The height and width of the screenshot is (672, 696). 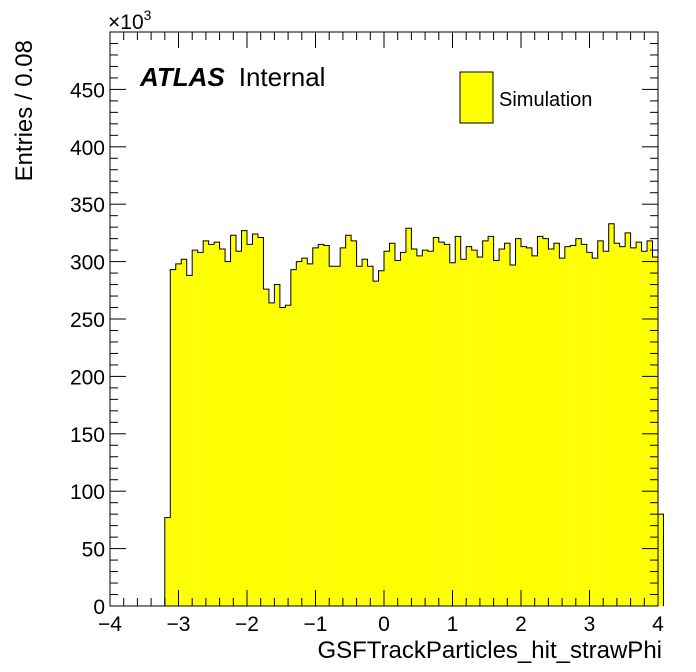 What do you see at coordinates (521, 624) in the screenshot?
I see `x-tick-label: 2` at bounding box center [521, 624].